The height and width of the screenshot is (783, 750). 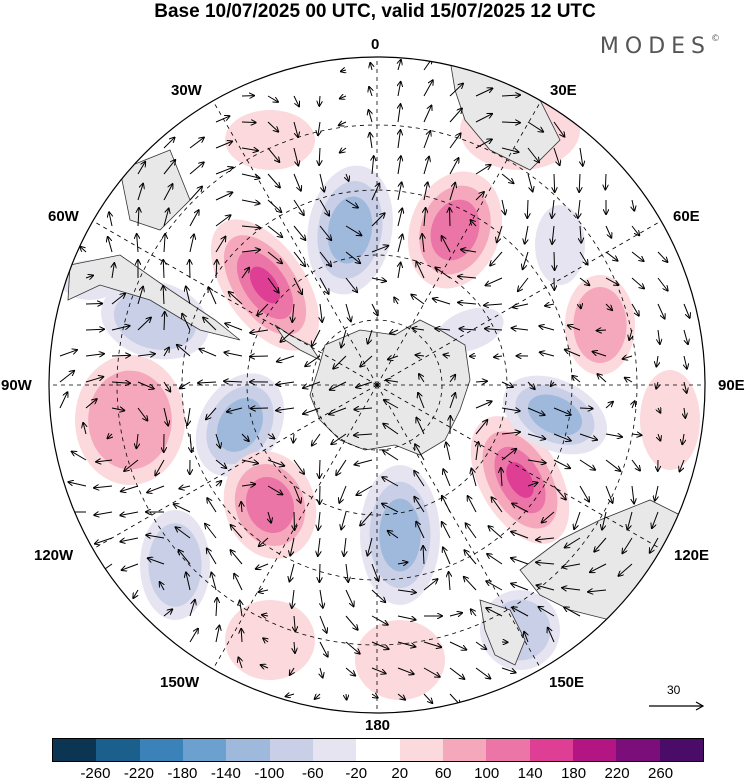 What do you see at coordinates (661, 773) in the screenshot?
I see `colorbar-tick: 260` at bounding box center [661, 773].